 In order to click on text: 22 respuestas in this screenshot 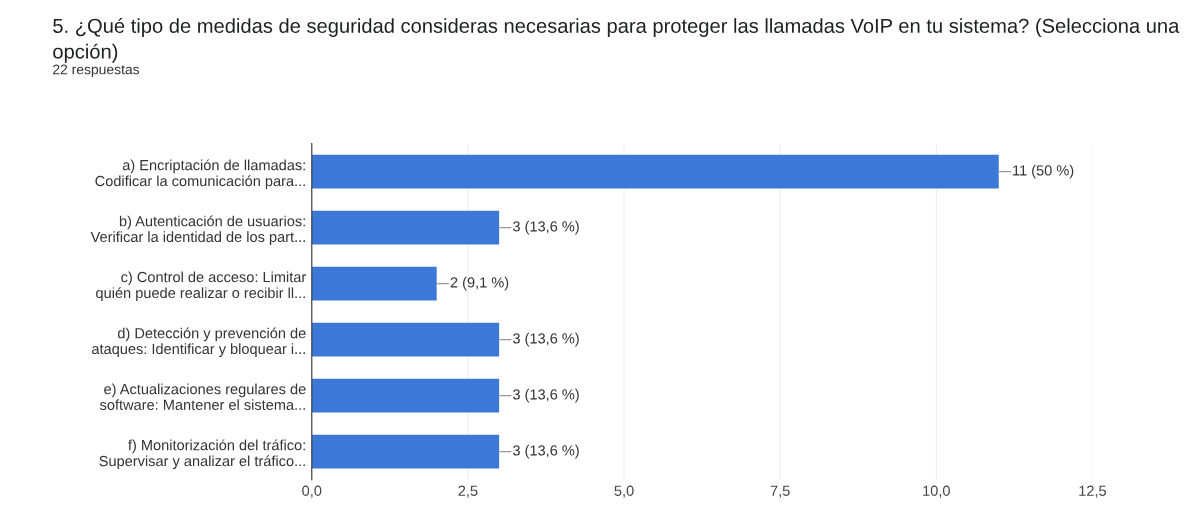, I will do `click(96, 71)`.